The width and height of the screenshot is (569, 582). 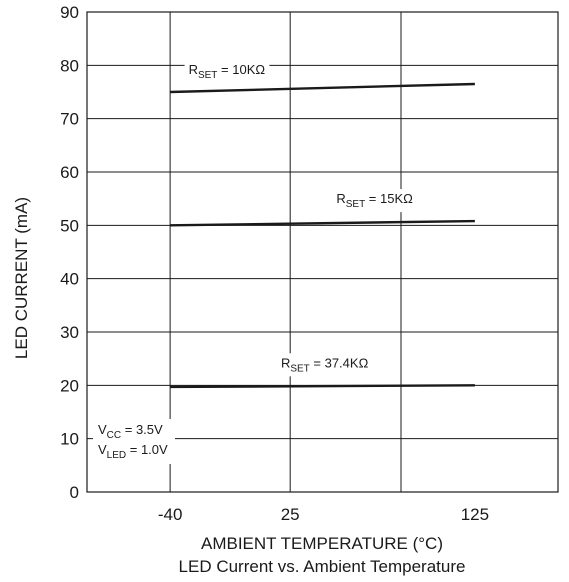 What do you see at coordinates (142, 429) in the screenshot?
I see `condition-rest: = 3.5V` at bounding box center [142, 429].